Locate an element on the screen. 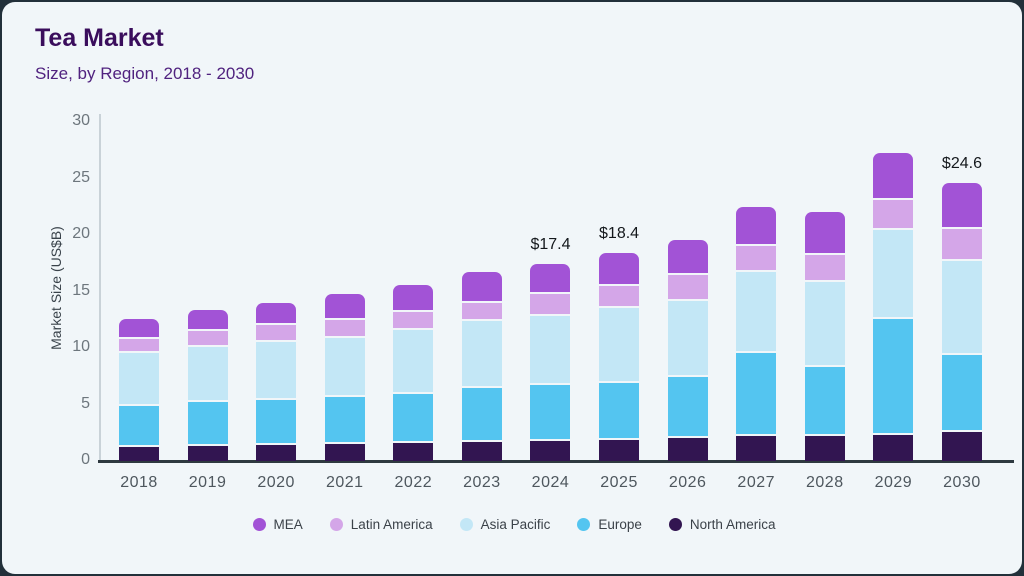 The height and width of the screenshot is (576, 1024). legend-item-europe: Europe is located at coordinates (609, 524).